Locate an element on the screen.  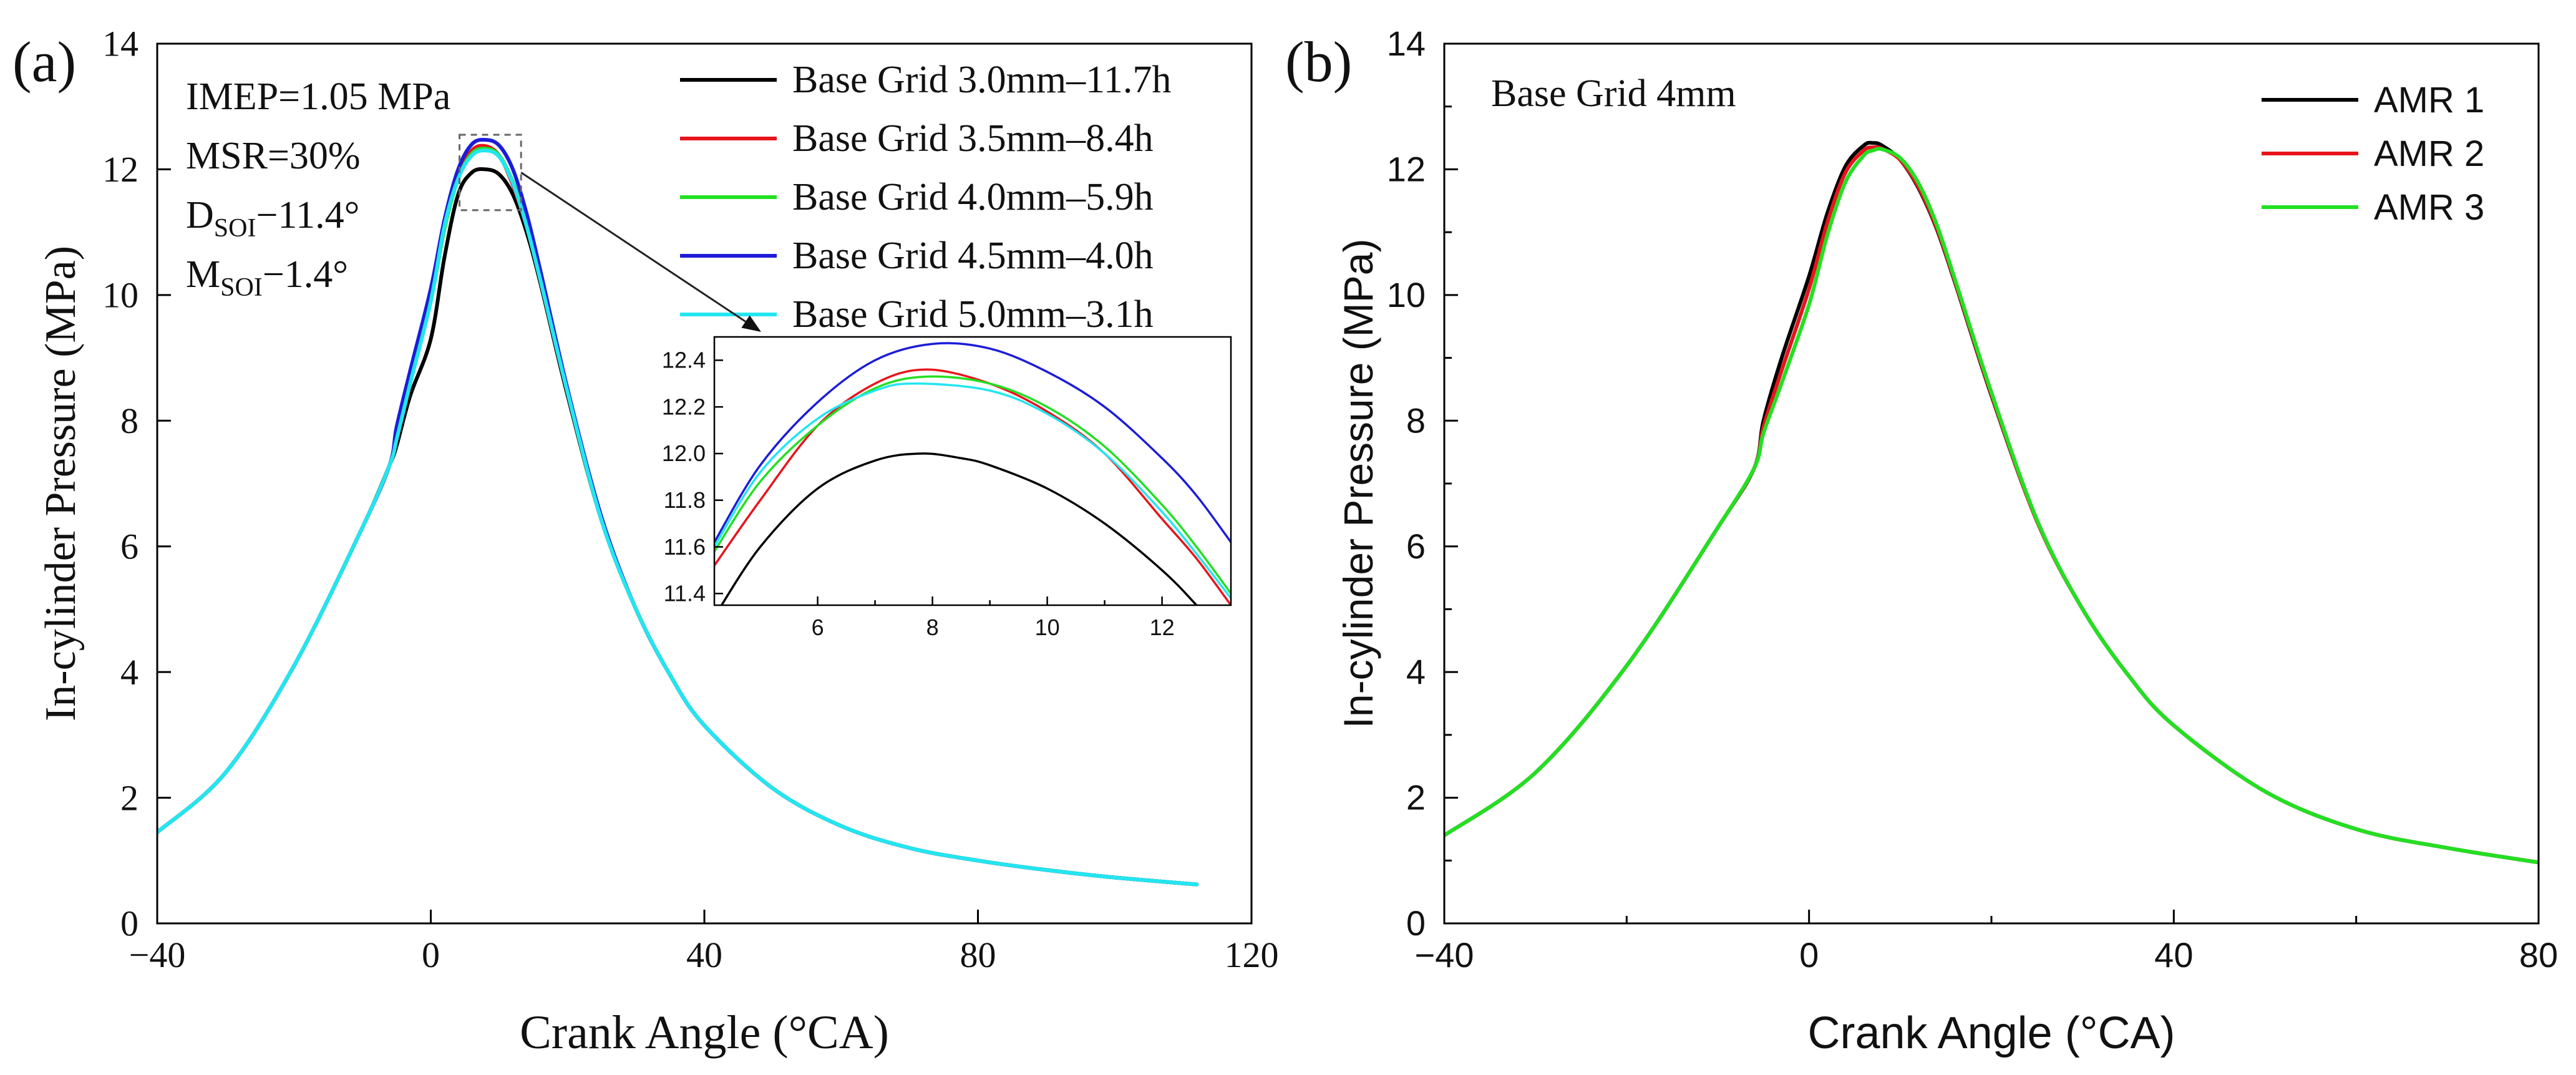
msoi-symbol: M is located at coordinates (203, 274).